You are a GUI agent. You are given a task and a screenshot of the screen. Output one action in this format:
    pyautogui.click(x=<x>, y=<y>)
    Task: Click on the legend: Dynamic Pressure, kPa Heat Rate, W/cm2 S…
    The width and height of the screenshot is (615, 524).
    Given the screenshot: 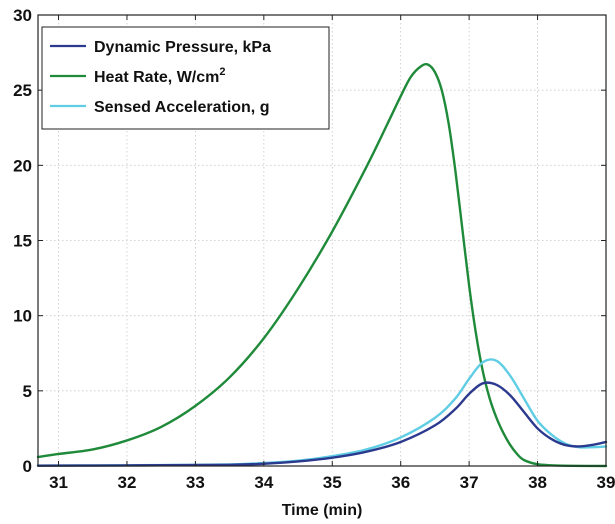 What is the action you would take?
    pyautogui.click(x=185, y=78)
    